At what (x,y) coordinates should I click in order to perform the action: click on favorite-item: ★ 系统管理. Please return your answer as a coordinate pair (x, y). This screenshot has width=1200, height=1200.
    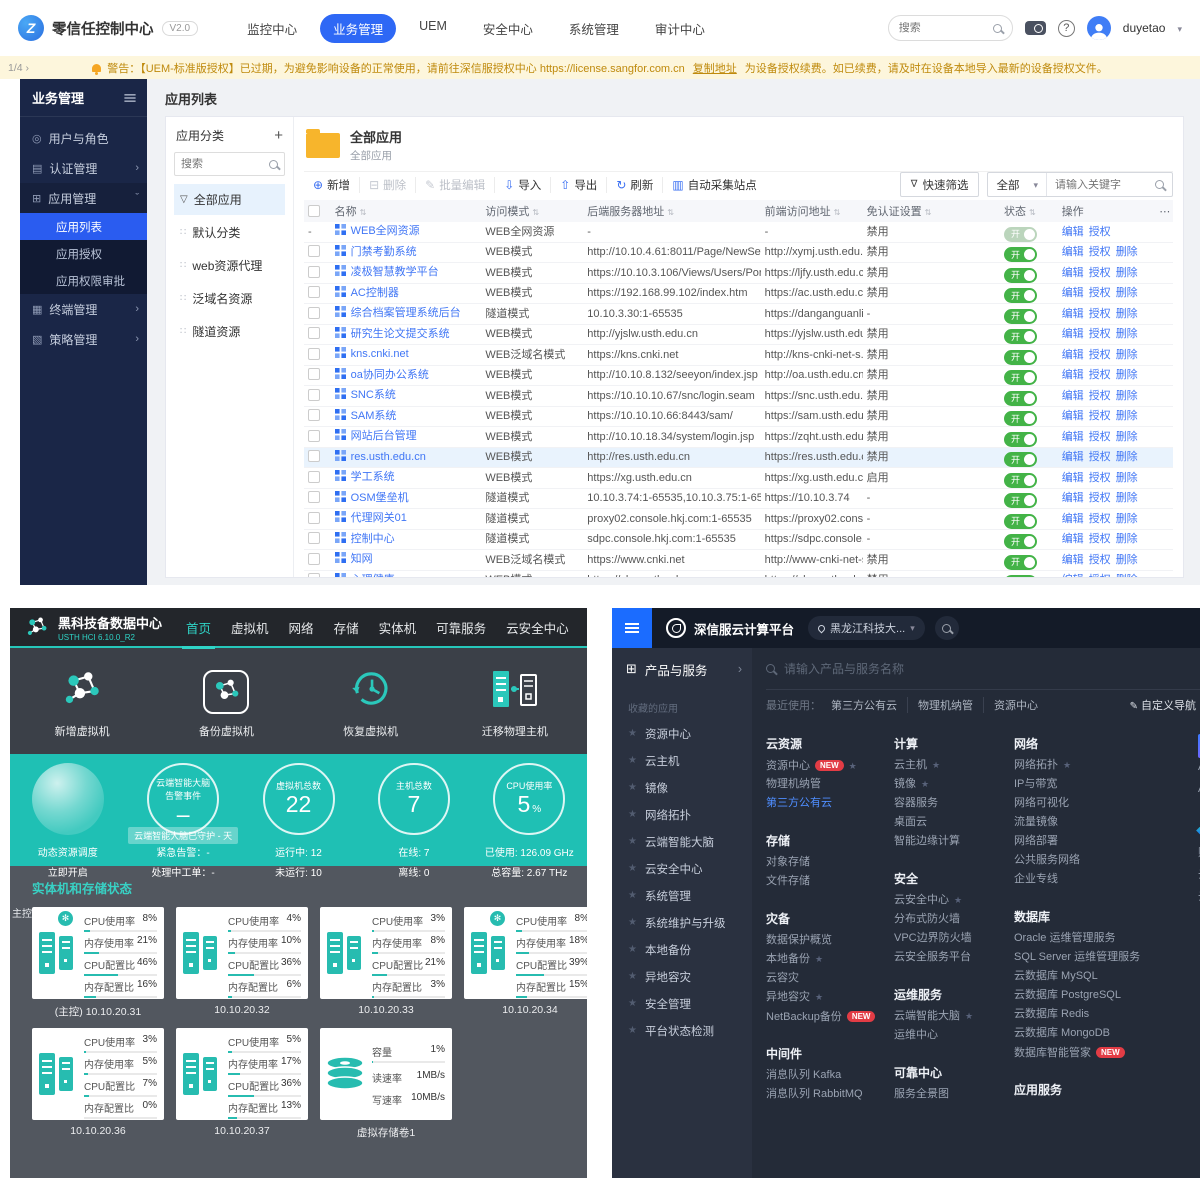
    Looking at the image, I should click on (659, 896).